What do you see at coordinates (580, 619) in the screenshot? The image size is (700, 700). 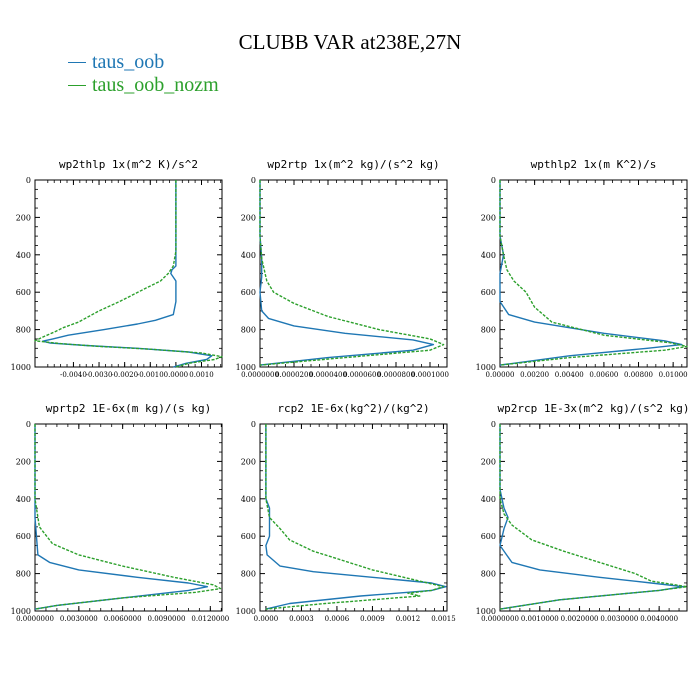 I see `x-tick-label: 0.0020000` at bounding box center [580, 619].